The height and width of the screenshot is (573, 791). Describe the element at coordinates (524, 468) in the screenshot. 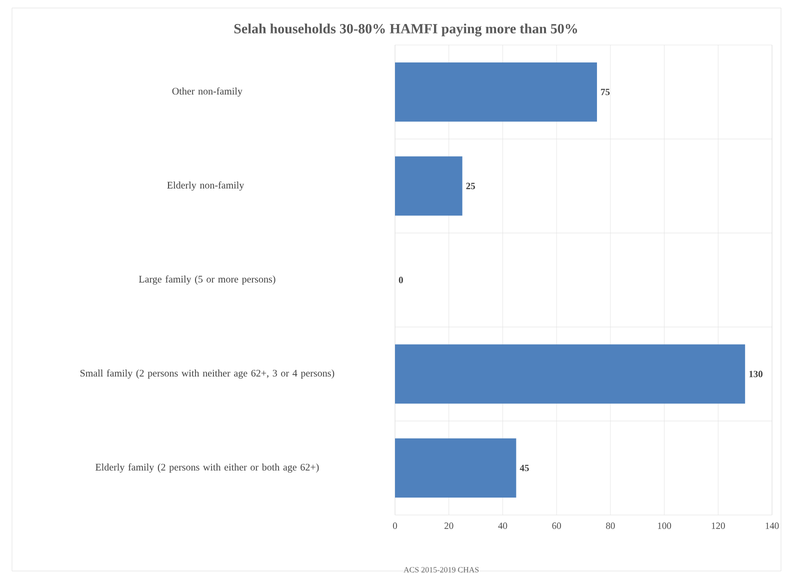

I see `data-label: 45` at that location.